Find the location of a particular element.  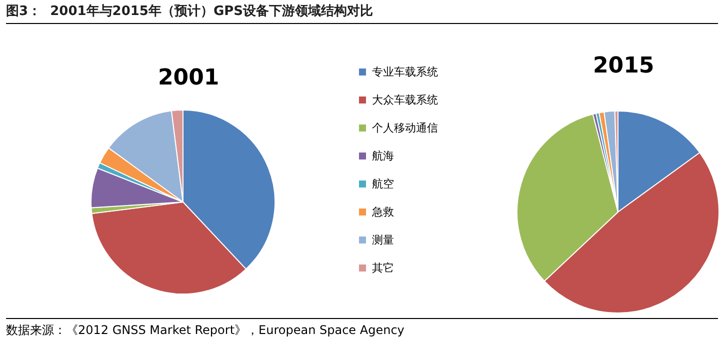

slice-label: 2015 is located at coordinates (623, 66).